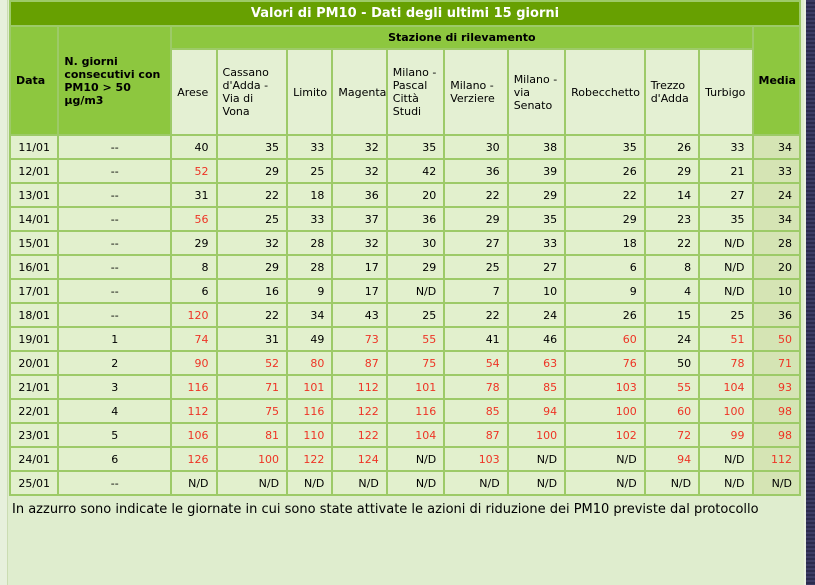  I want to click on table-row: 25/01 -- N/D N/D N/D N/D N/D N/D N/D N/D N/D N/D N/D, so click(404, 483).